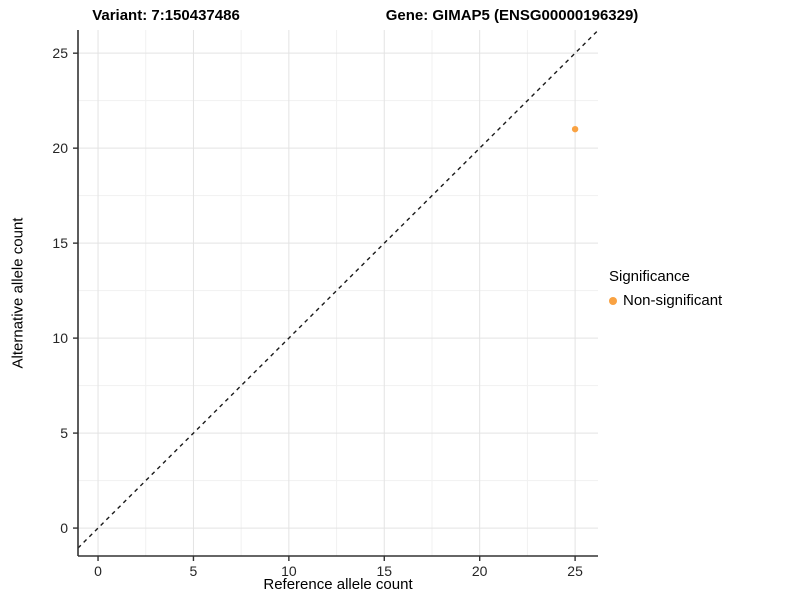 Image resolution: width=800 pixels, height=600 pixels. I want to click on x-tick-label: 25, so click(575, 571).